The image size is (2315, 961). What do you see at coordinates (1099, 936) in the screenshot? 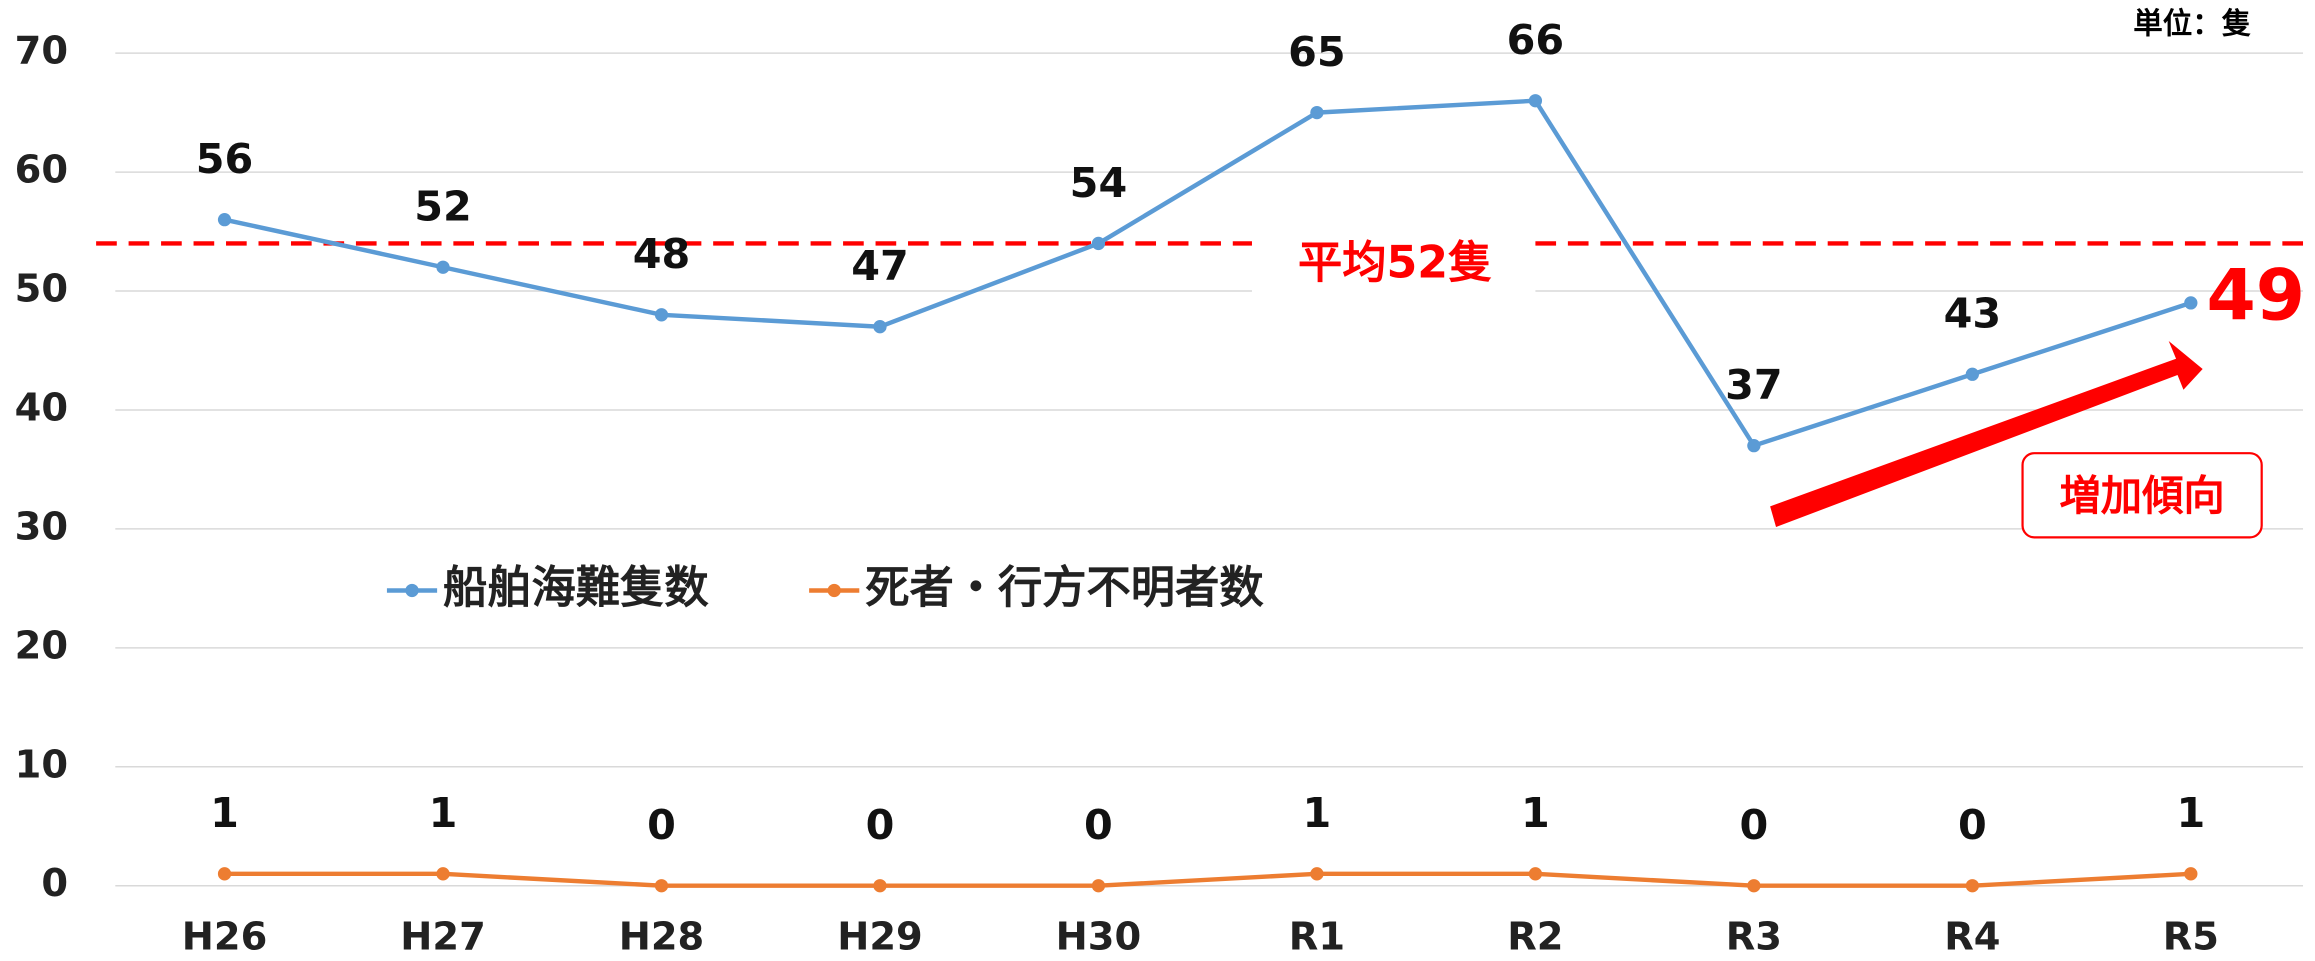
I see `x-tick-label: H30` at bounding box center [1099, 936].